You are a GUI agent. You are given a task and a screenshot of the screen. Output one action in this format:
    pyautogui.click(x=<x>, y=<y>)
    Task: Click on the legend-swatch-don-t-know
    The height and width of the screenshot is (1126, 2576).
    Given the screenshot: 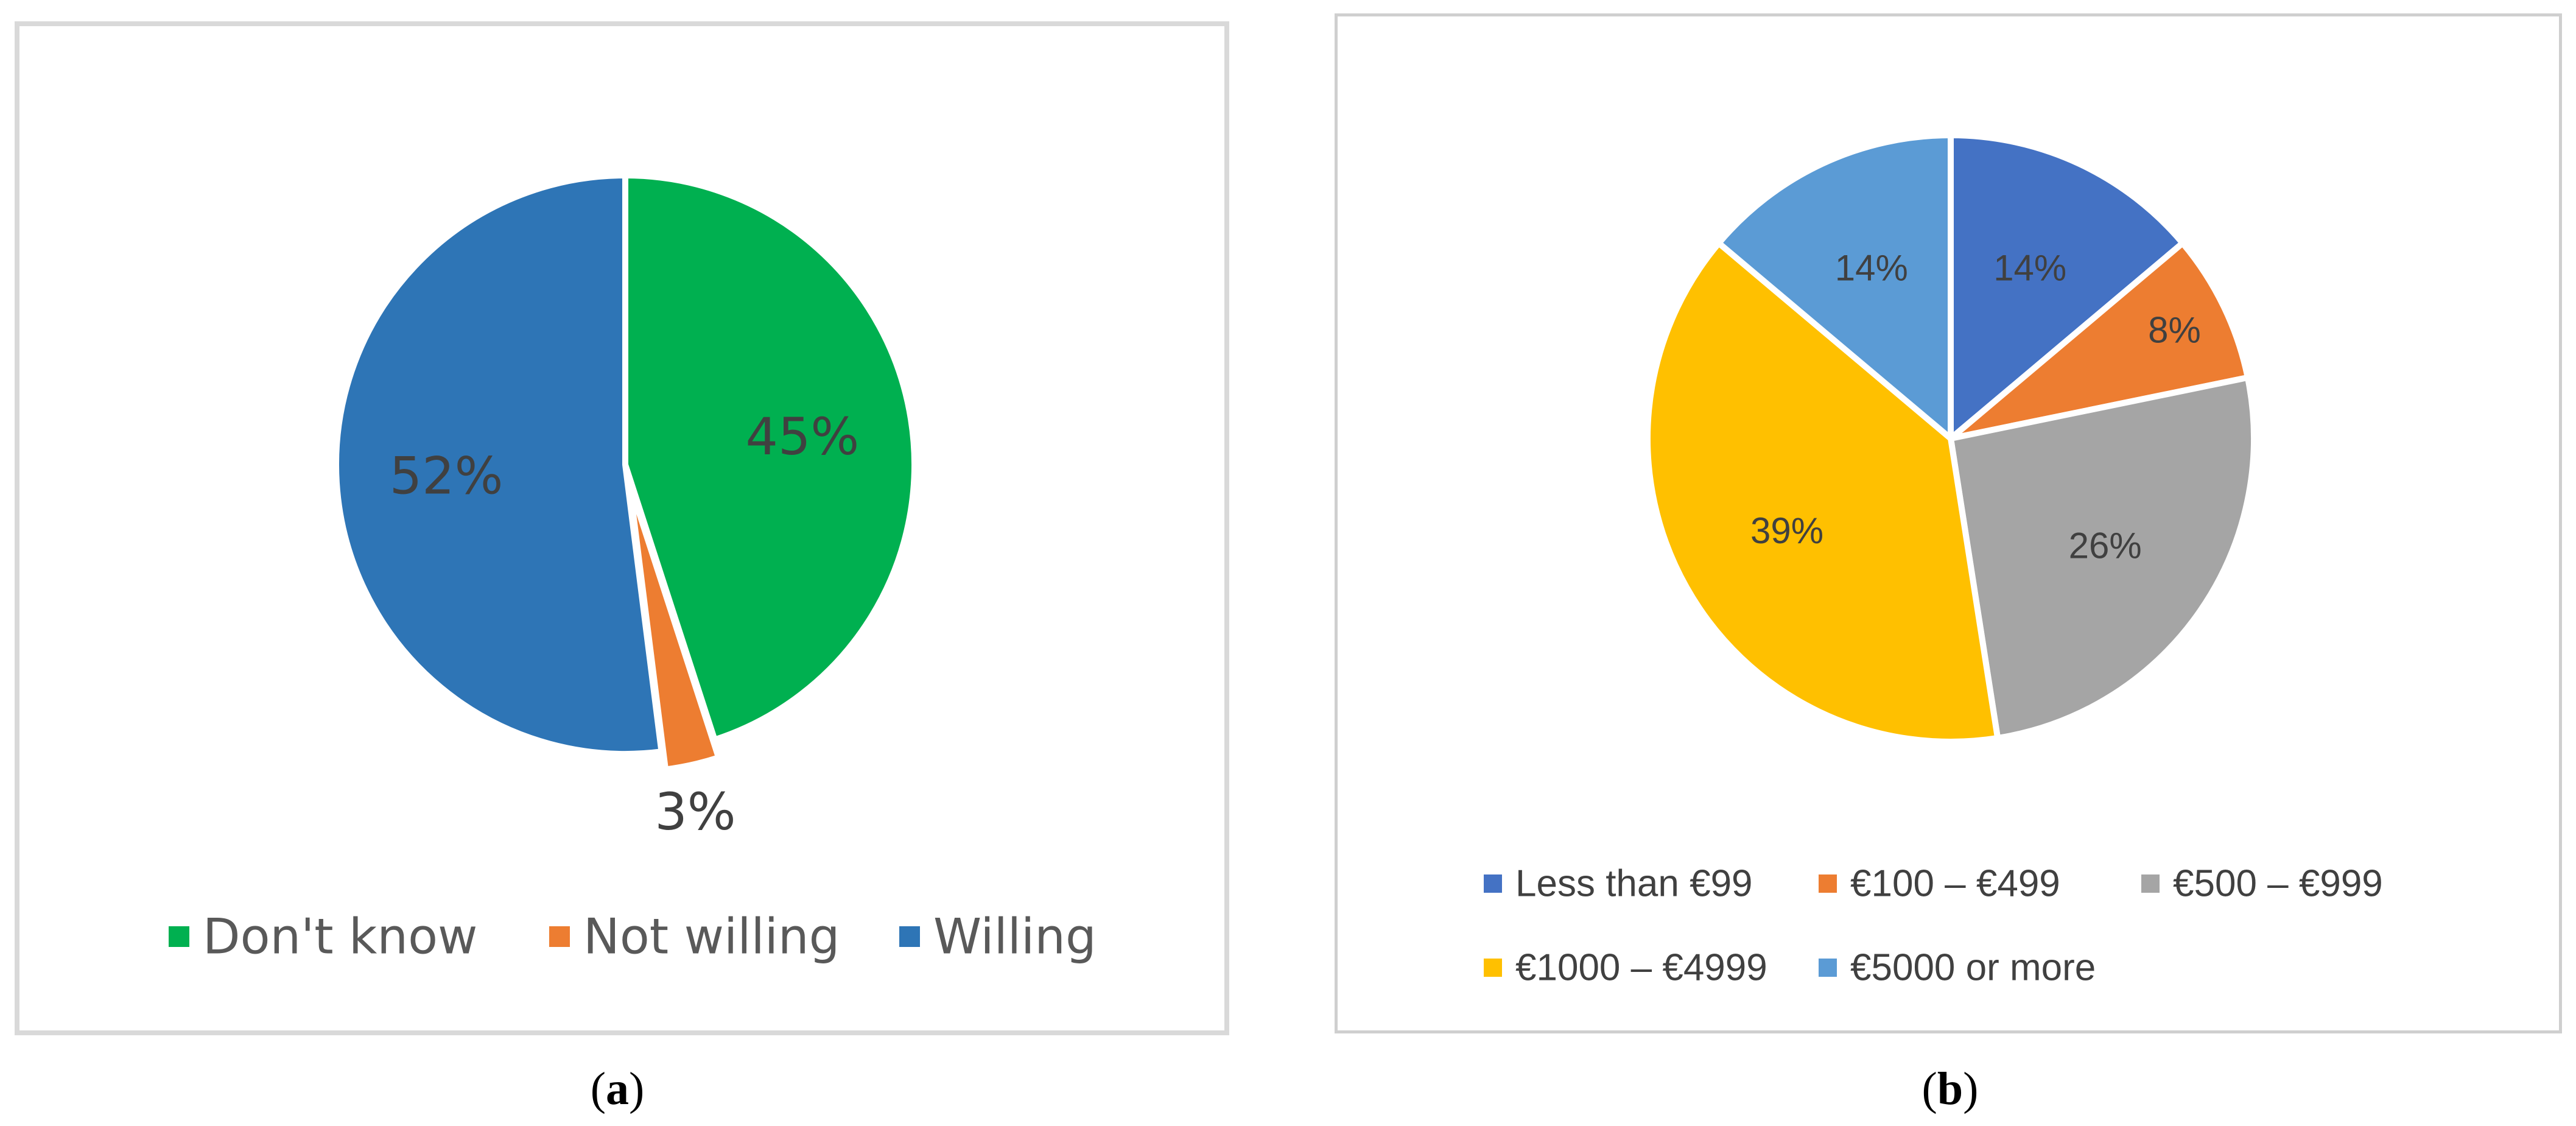 What is the action you would take?
    pyautogui.click(x=179, y=937)
    